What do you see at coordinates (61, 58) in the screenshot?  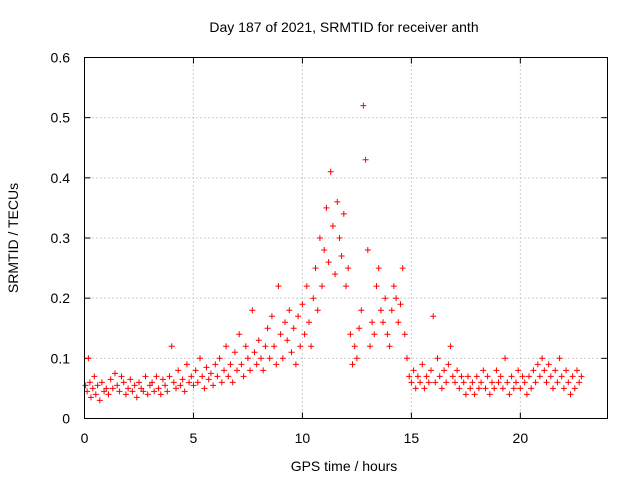 I see `y-tick-label: 0.6` at bounding box center [61, 58].